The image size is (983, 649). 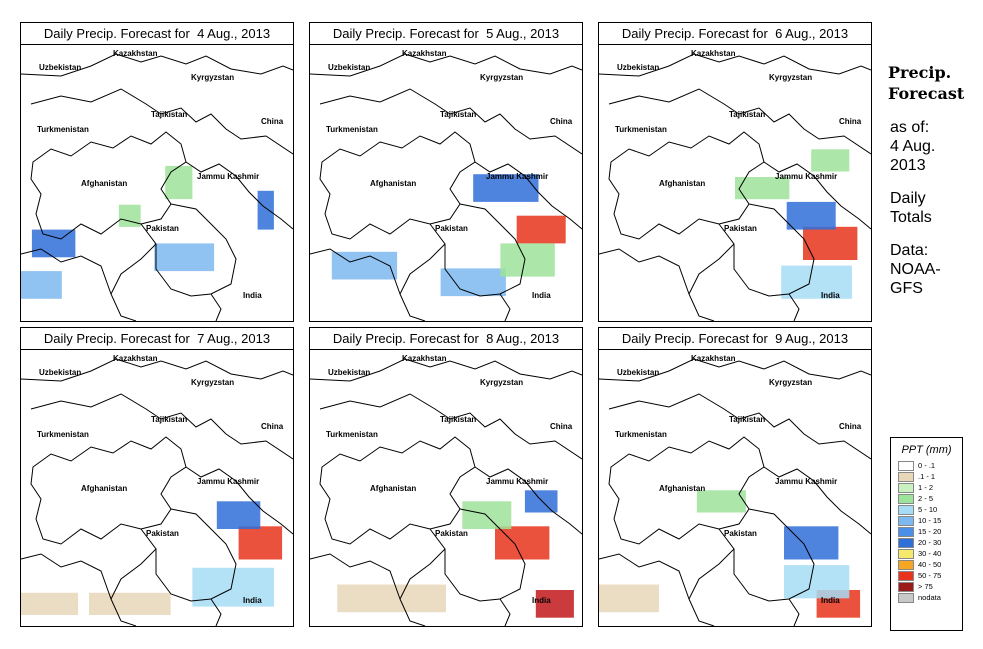 What do you see at coordinates (909, 250) in the screenshot?
I see `data-source-line: Data:` at bounding box center [909, 250].